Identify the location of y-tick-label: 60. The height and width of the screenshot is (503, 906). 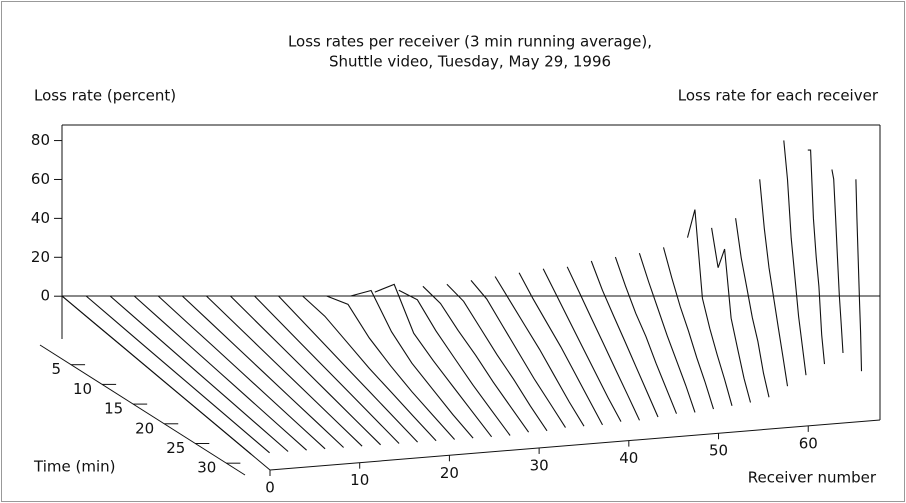
(40, 179).